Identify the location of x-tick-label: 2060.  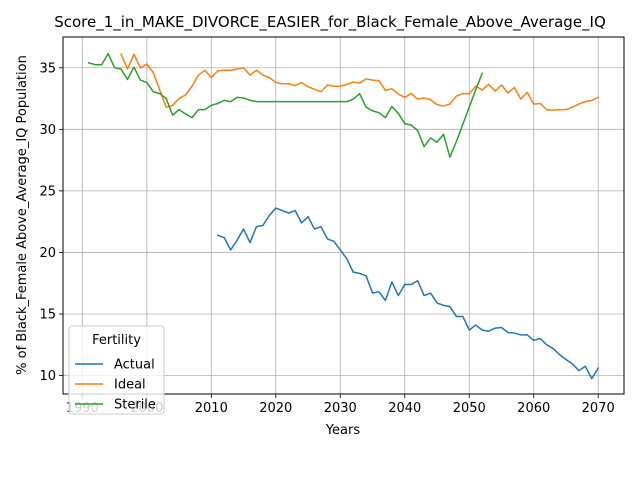
(533, 408).